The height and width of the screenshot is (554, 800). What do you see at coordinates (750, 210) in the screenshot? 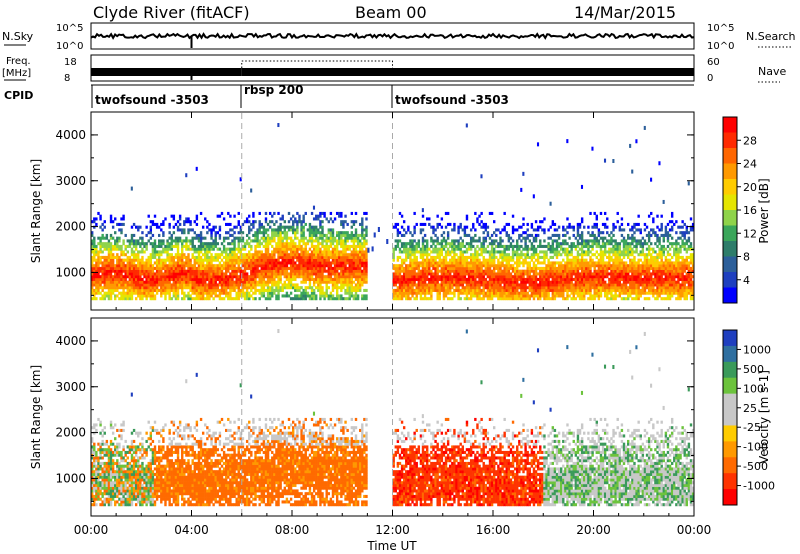
I see `power-cbar-tick-3: 16` at bounding box center [750, 210].